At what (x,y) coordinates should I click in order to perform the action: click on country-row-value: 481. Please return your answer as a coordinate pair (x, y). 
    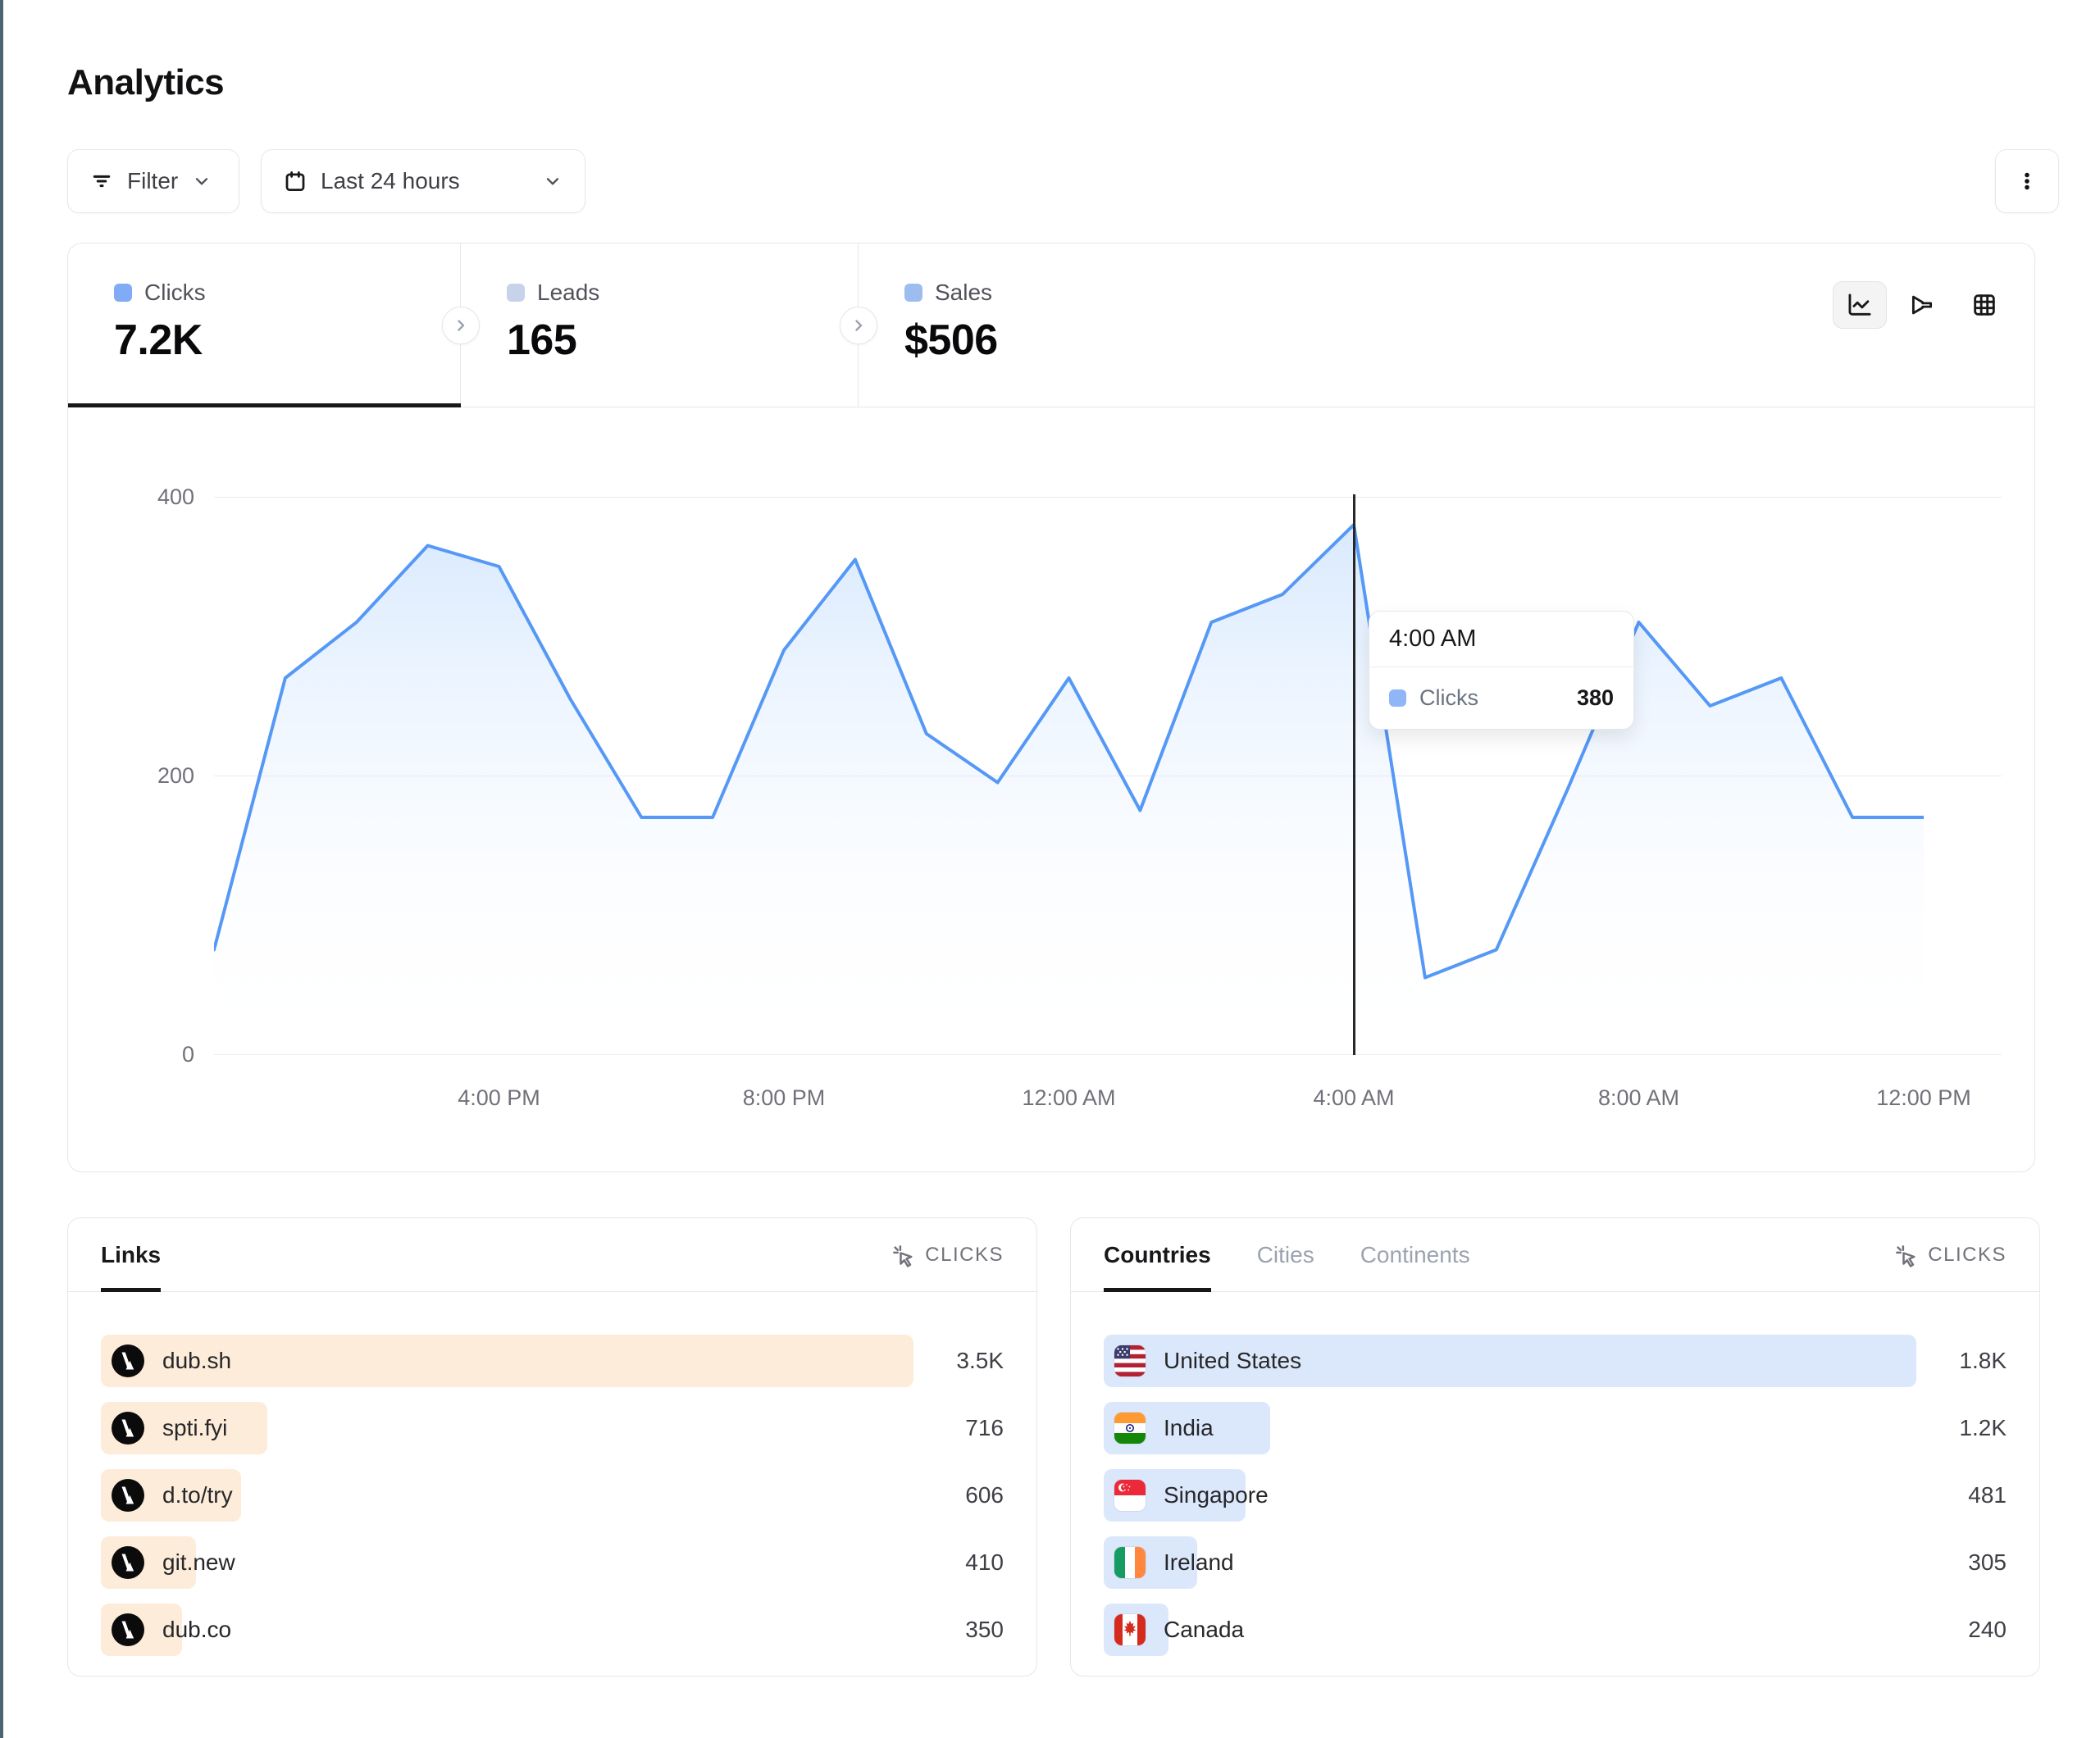
    Looking at the image, I should click on (1987, 1495).